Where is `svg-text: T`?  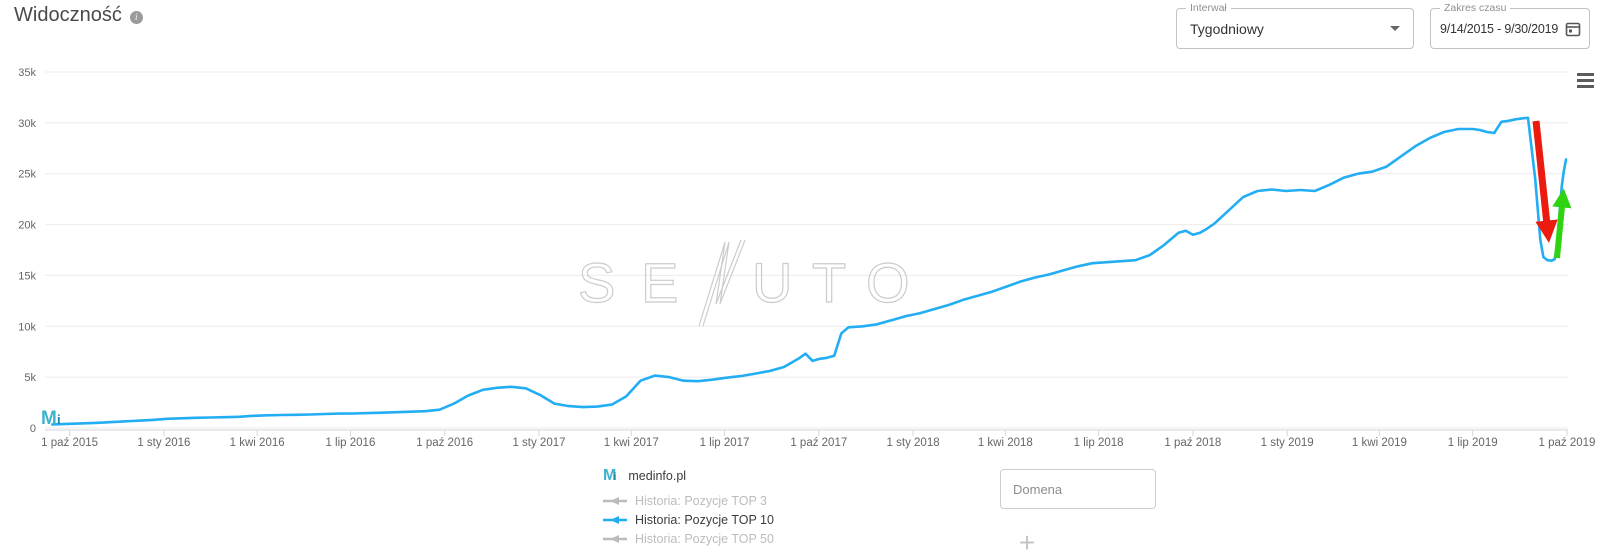
svg-text: T is located at coordinates (830, 282).